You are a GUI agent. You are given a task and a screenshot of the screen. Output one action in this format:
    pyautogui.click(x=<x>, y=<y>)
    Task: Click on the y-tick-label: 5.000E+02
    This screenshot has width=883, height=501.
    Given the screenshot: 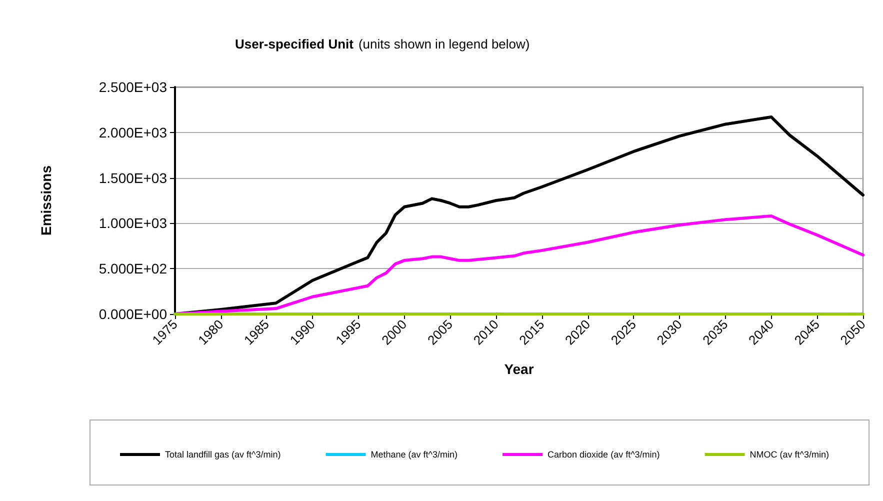 What is the action you would take?
    pyautogui.click(x=133, y=268)
    